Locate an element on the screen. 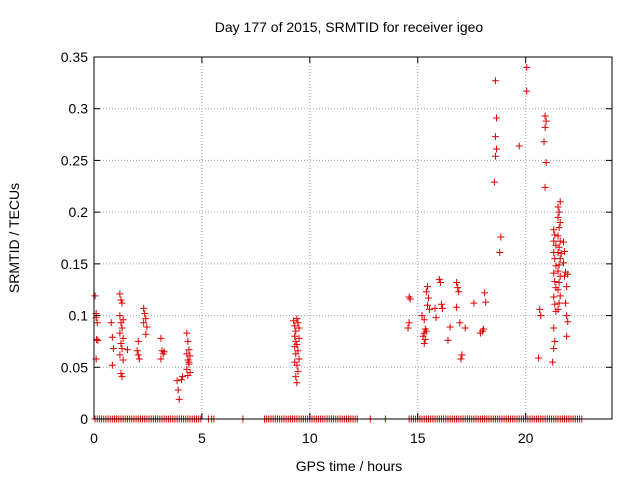 This screenshot has height=480, width=640. x-axis-label: GPS time / hours is located at coordinates (349, 466).